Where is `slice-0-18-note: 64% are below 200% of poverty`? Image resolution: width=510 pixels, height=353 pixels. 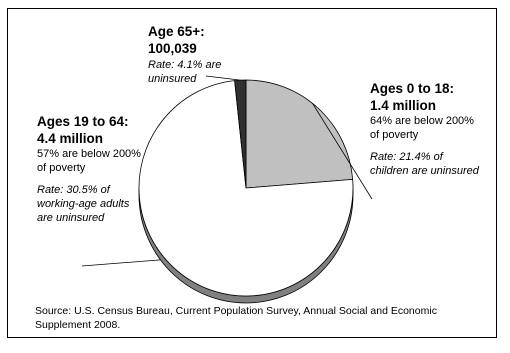 slice-0-18-note: 64% are below 200% of poverty is located at coordinates (422, 128).